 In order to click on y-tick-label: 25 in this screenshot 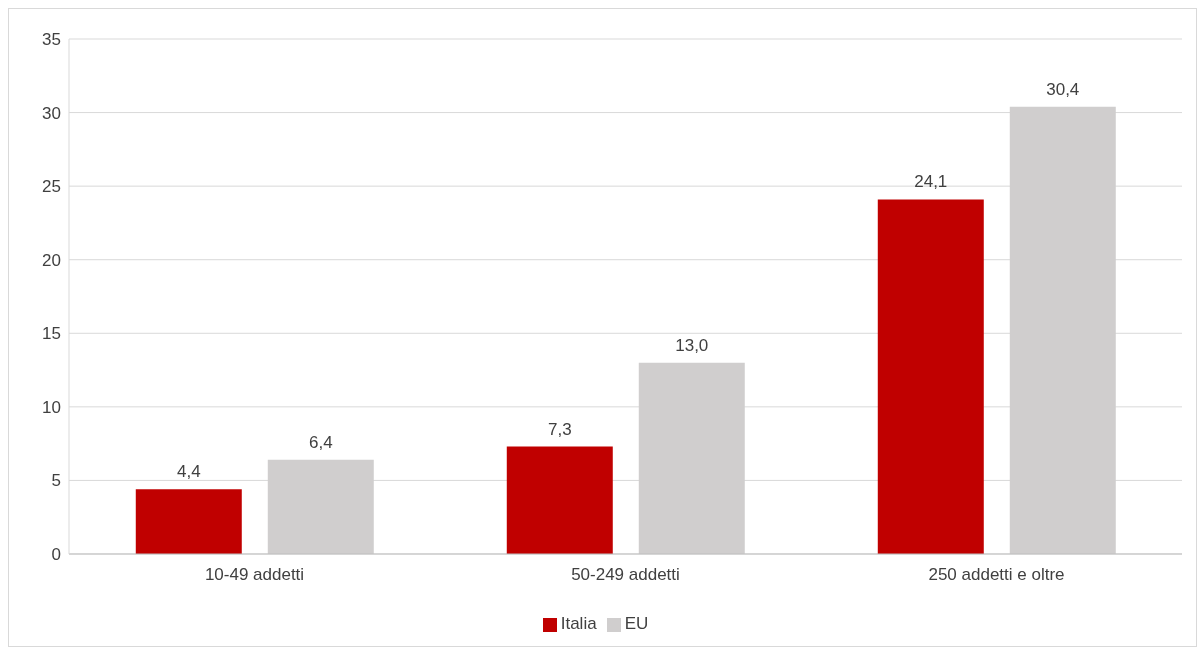, I will do `click(51, 187)`.